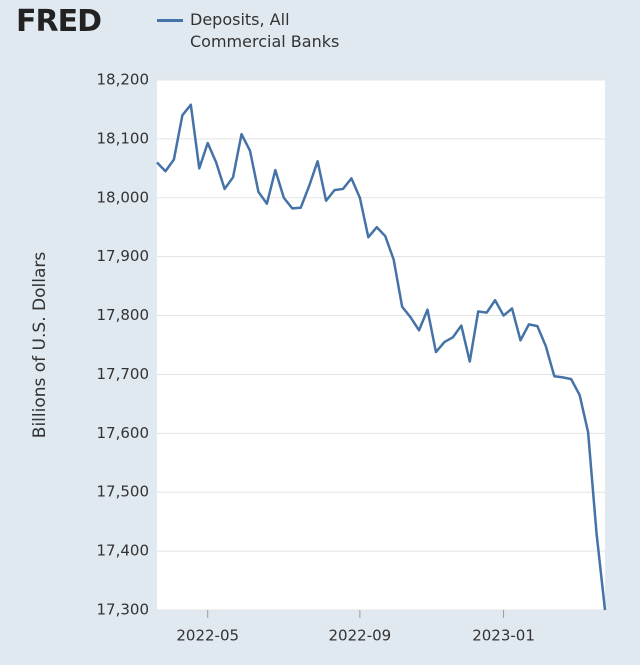 Image resolution: width=640 pixels, height=665 pixels. Describe the element at coordinates (123, 197) in the screenshot. I see `y-tick-label: 18,000` at that location.